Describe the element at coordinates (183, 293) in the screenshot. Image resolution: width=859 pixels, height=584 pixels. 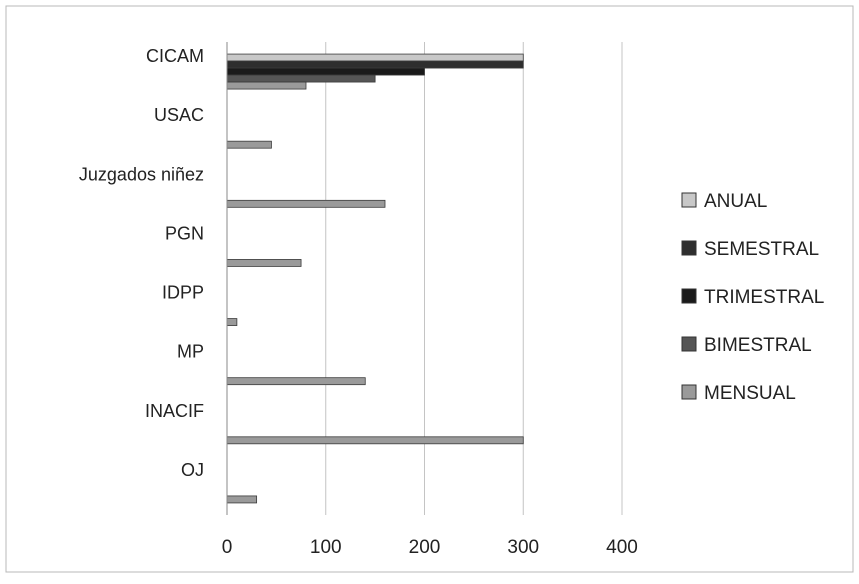
I see `category-label: IDPP` at that location.